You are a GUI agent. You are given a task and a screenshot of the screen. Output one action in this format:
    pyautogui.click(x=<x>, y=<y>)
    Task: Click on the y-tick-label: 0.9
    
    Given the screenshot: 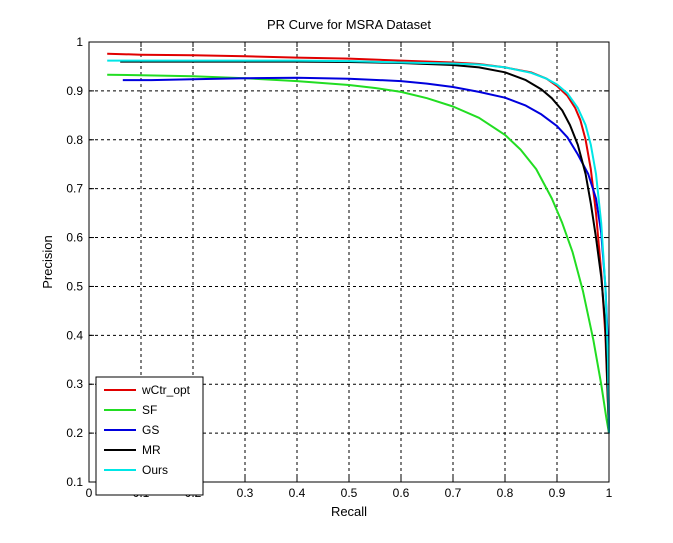 What is the action you would take?
    pyautogui.click(x=74, y=91)
    